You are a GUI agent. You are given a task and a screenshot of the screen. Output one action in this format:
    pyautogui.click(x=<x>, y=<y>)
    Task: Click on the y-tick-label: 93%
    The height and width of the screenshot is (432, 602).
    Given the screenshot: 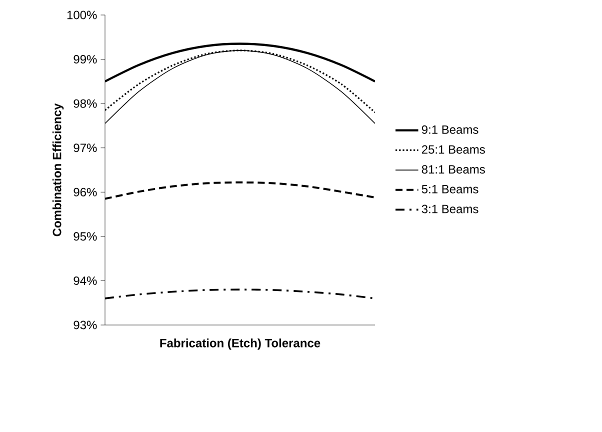 What is the action you would take?
    pyautogui.click(x=85, y=325)
    